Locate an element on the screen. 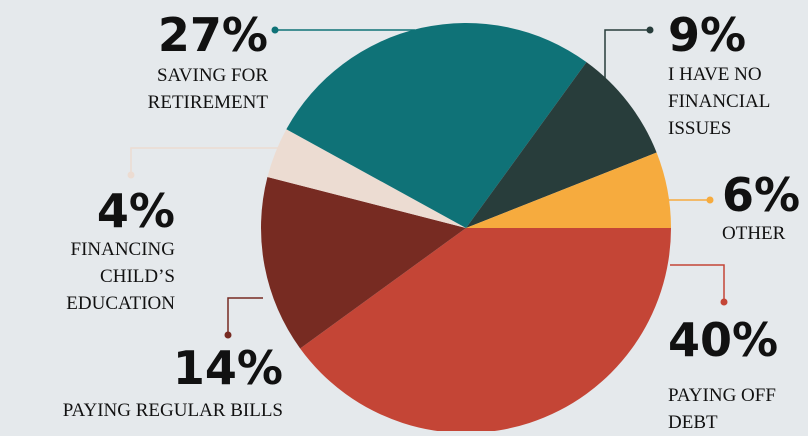 This screenshot has height=436, width=808. value-label: 27% is located at coordinates (212, 35).